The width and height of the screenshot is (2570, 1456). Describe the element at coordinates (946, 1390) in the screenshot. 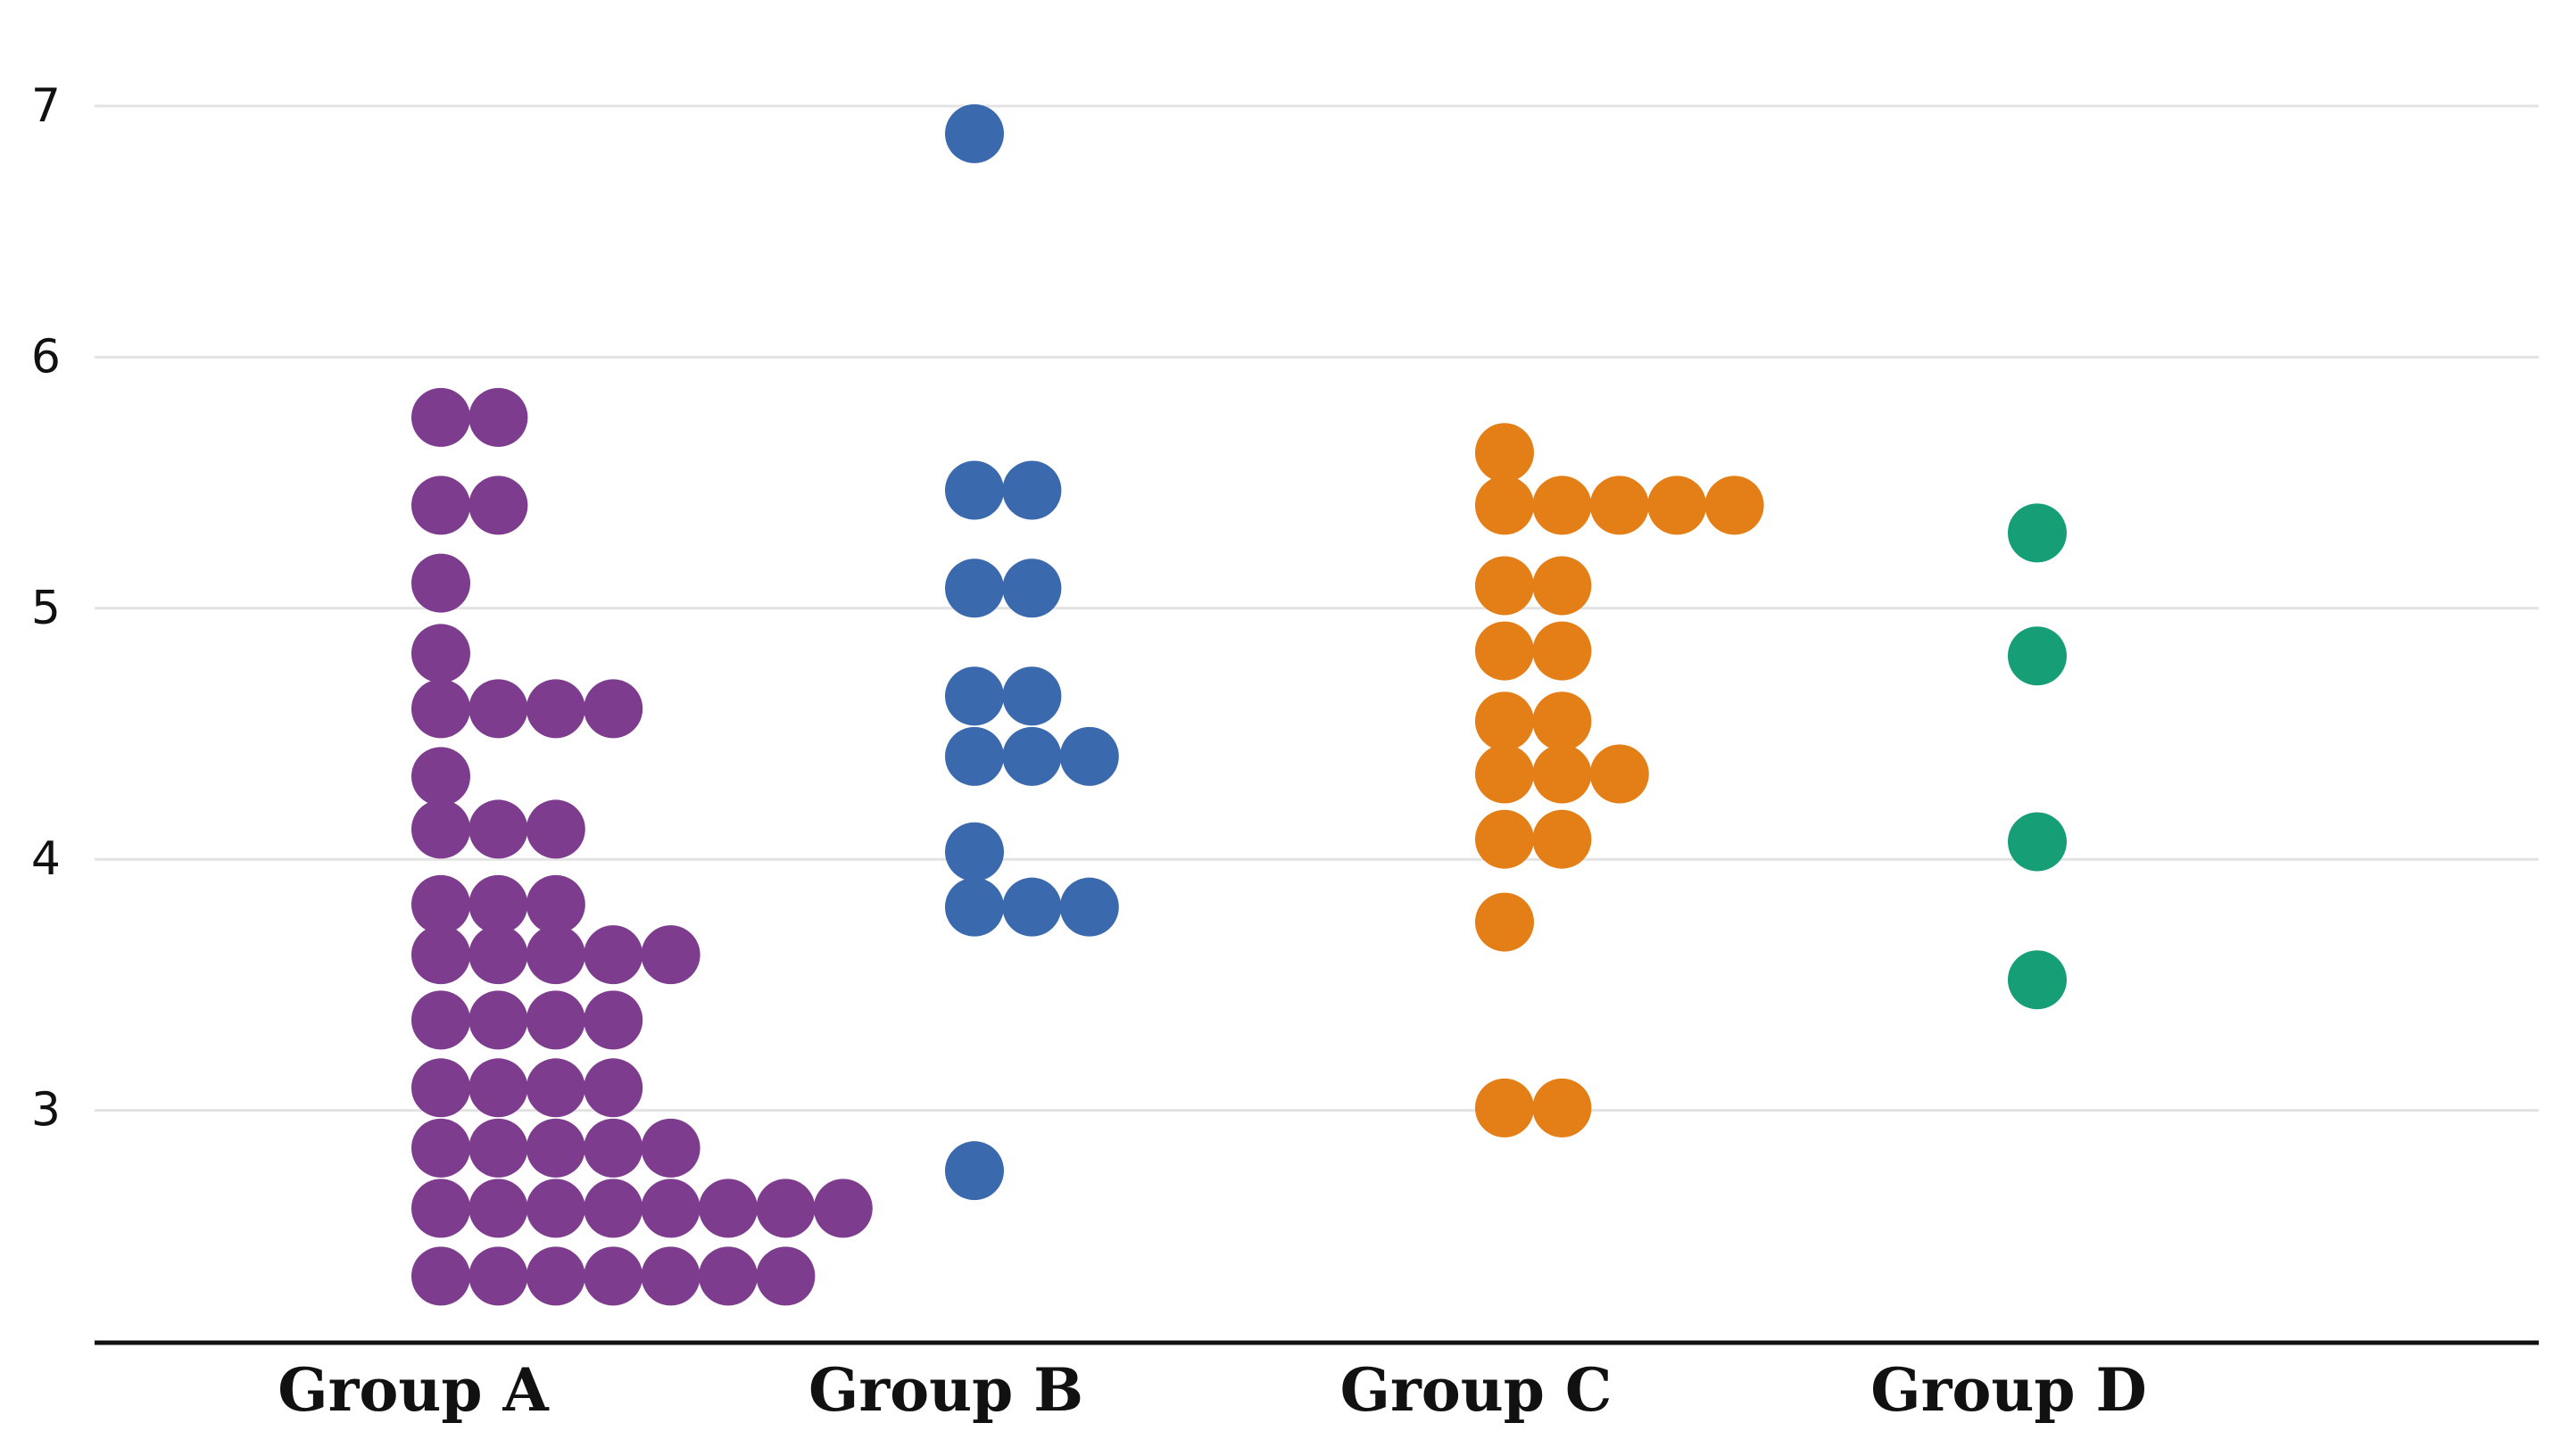

I see `x-tick-label-group-b: Group B` at that location.